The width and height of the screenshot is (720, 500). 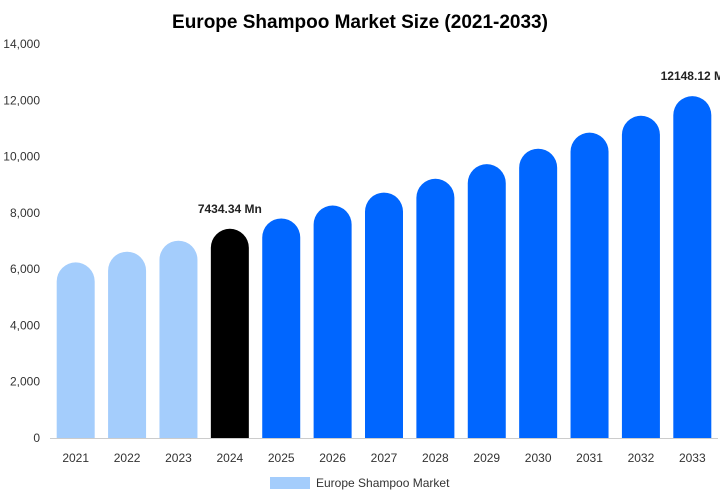 What do you see at coordinates (692, 267) in the screenshot?
I see `bar-2033` at bounding box center [692, 267].